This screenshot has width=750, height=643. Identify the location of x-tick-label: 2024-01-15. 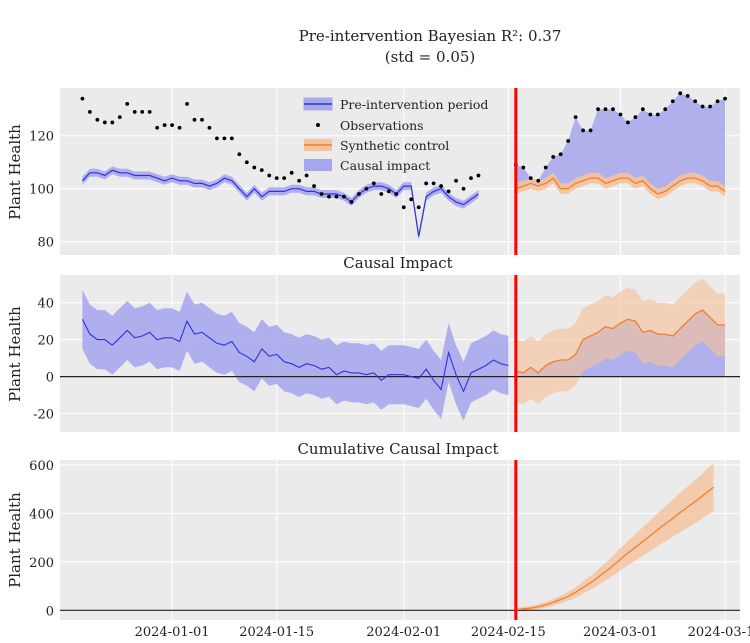
(276, 632).